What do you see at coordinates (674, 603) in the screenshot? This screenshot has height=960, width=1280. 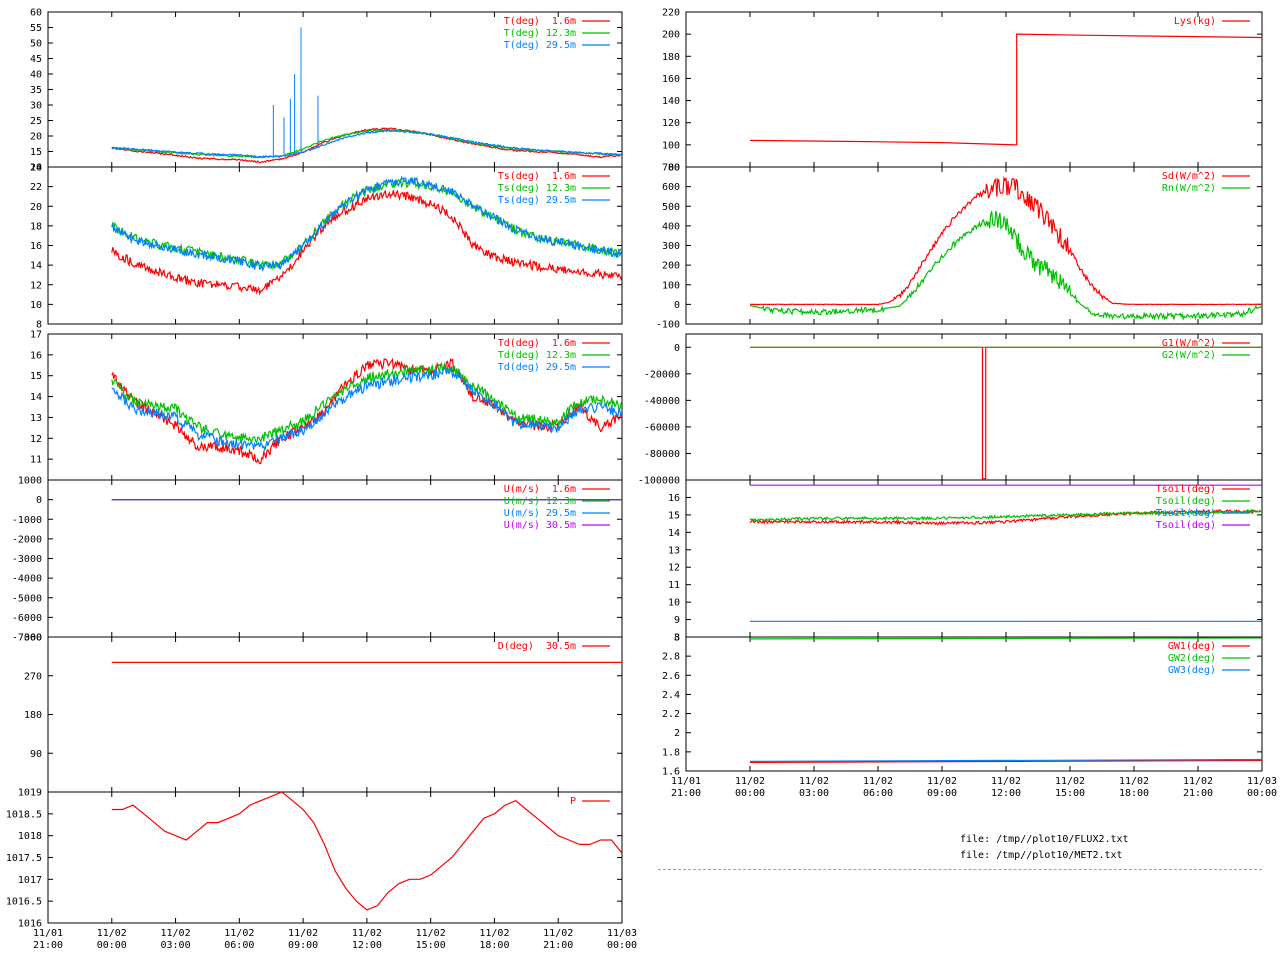 I see `y-tick-label: 10` at bounding box center [674, 603].